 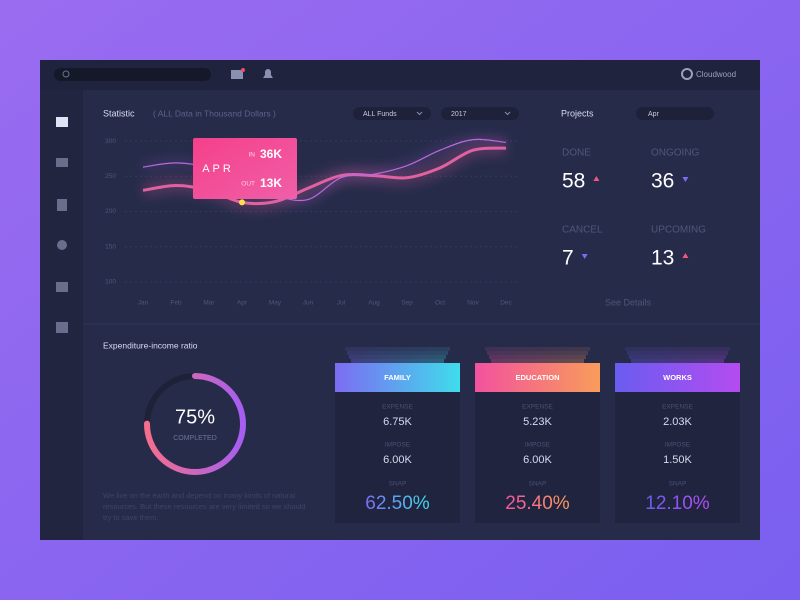 I want to click on x-tick-label: Jan, so click(x=143, y=303).